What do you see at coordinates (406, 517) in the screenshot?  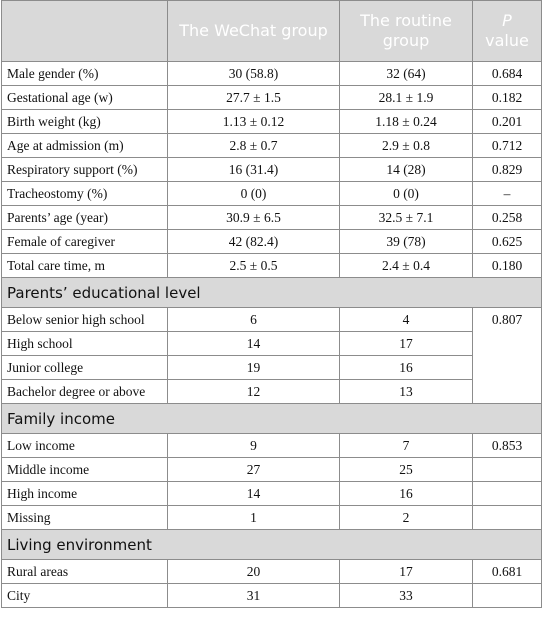 I see `cell-routine: 2` at bounding box center [406, 517].